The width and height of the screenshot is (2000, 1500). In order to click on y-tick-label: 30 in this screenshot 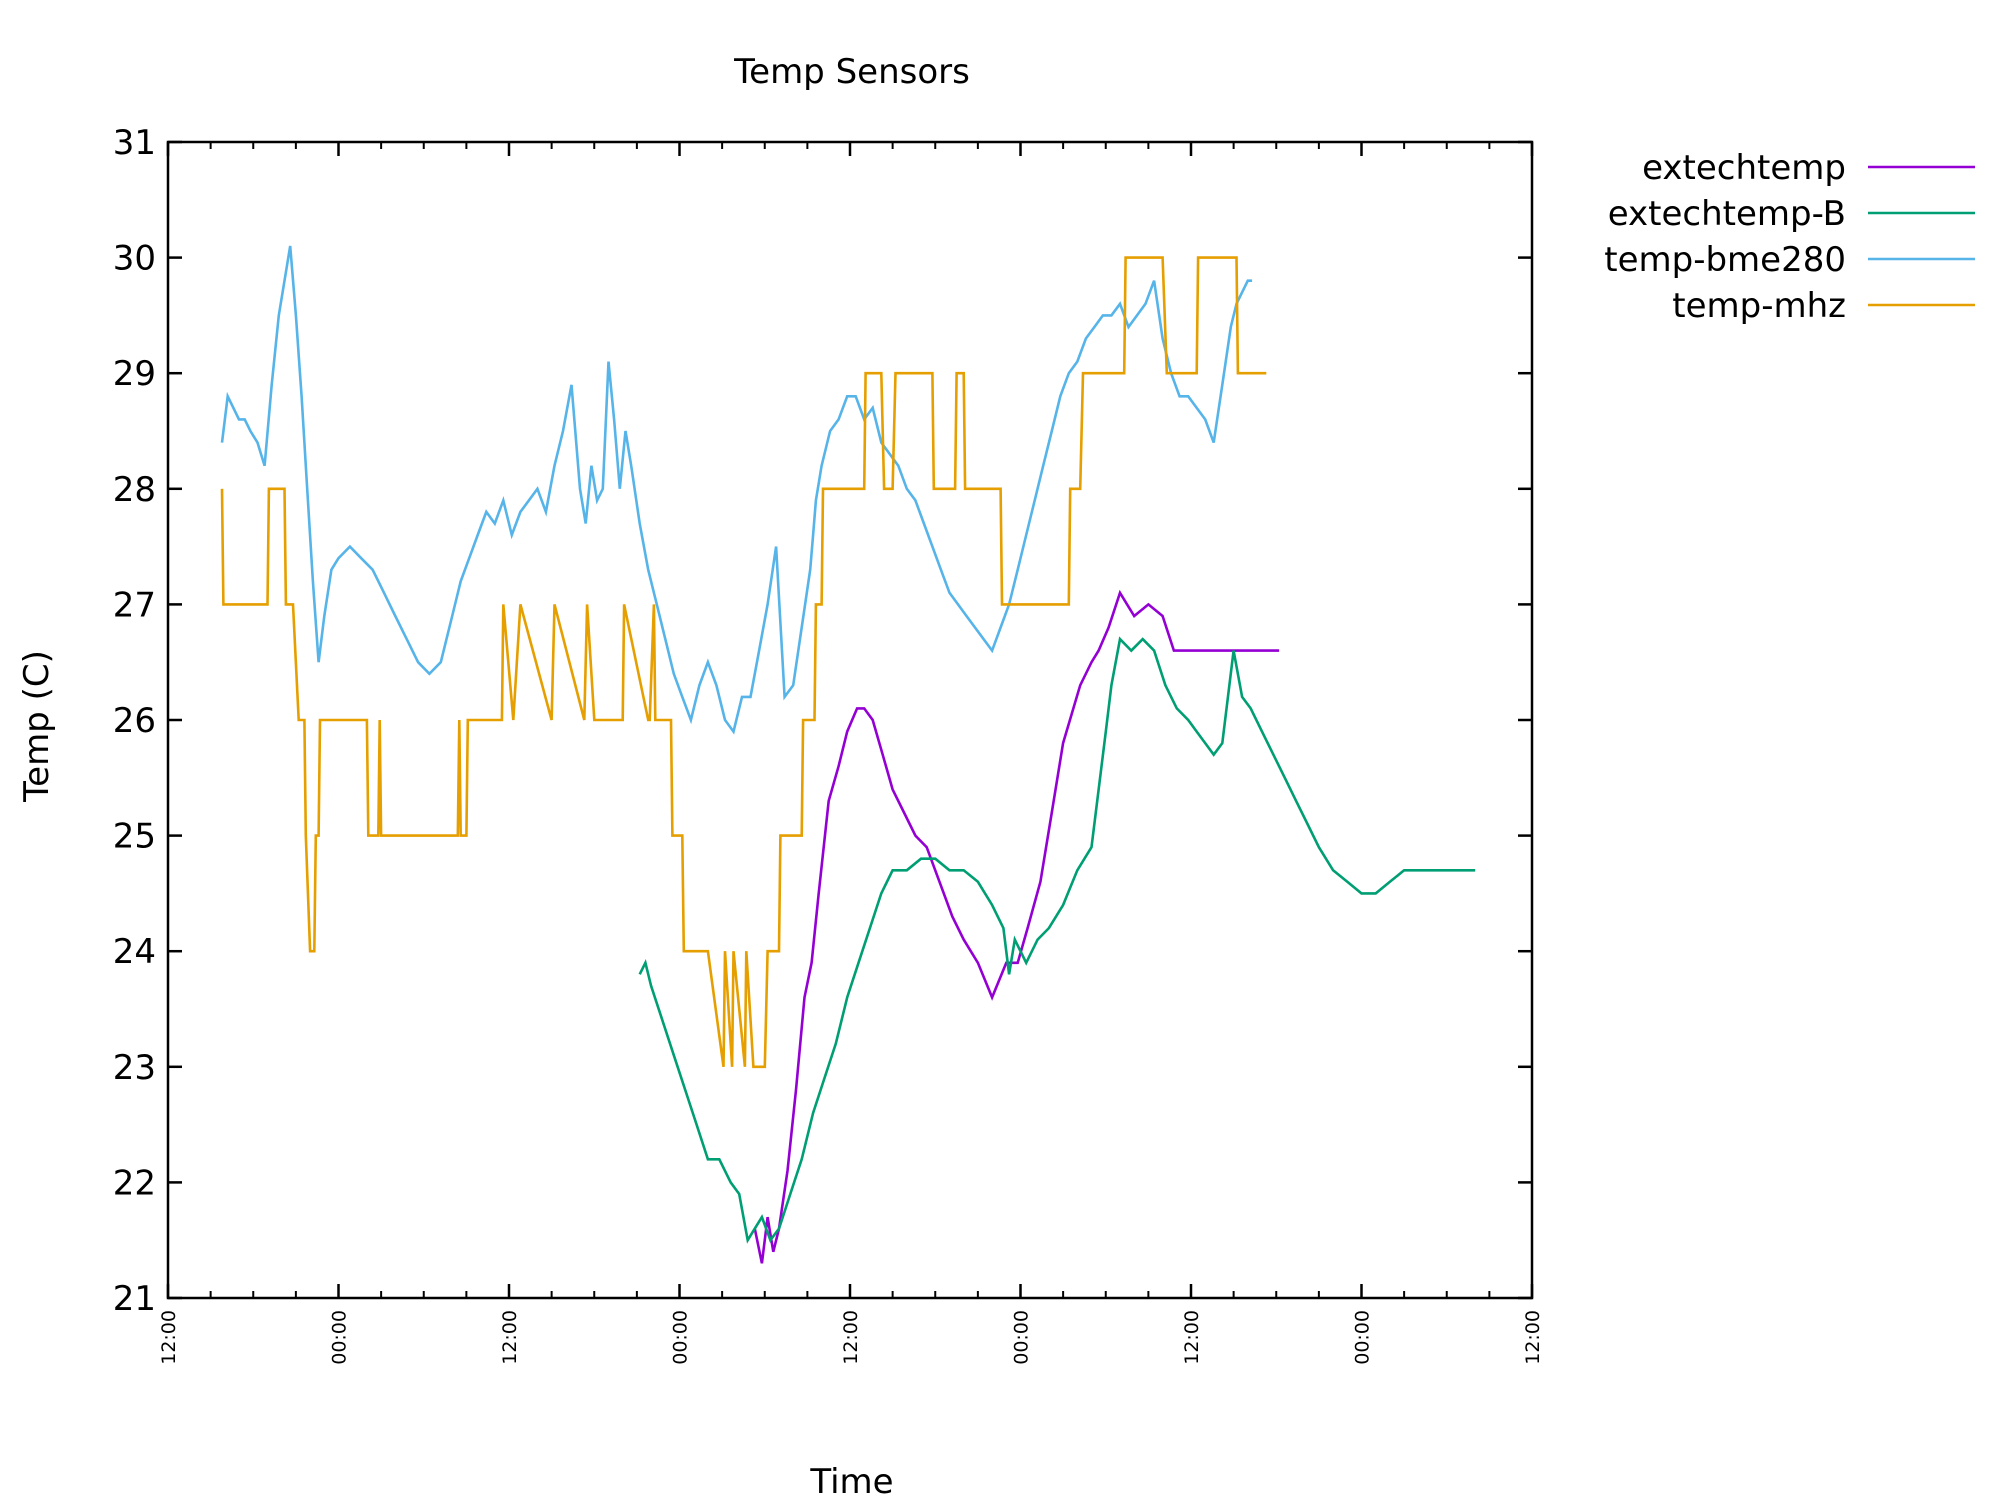, I will do `click(134, 259)`.